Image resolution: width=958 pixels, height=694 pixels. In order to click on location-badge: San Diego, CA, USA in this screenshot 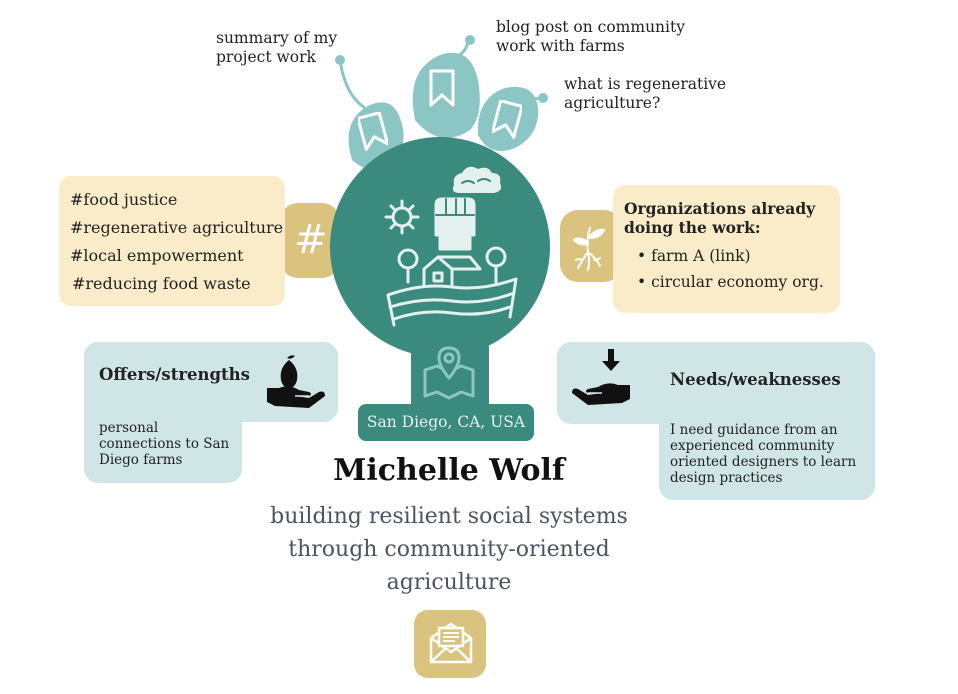, I will do `click(446, 422)`.